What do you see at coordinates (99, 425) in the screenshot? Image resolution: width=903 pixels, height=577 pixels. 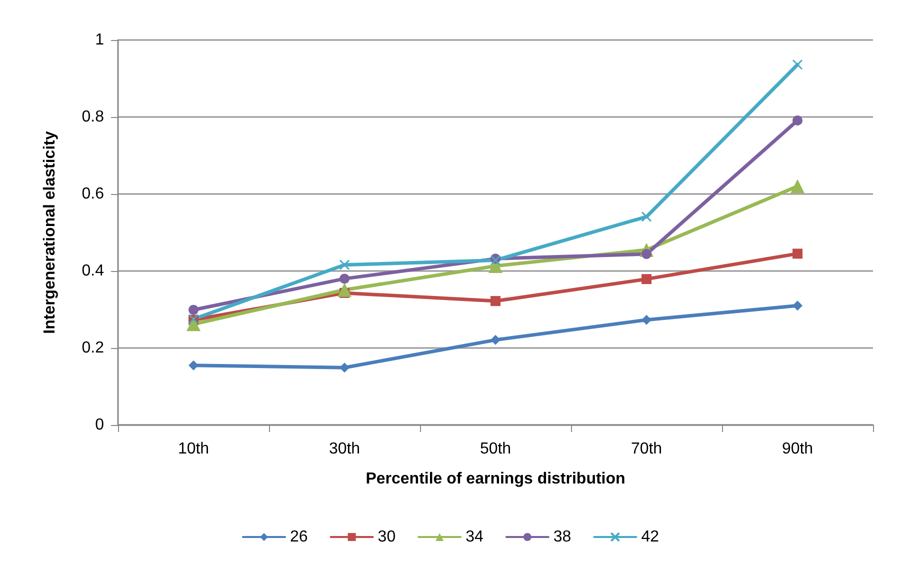 I see `y-tick-label: 0` at bounding box center [99, 425].